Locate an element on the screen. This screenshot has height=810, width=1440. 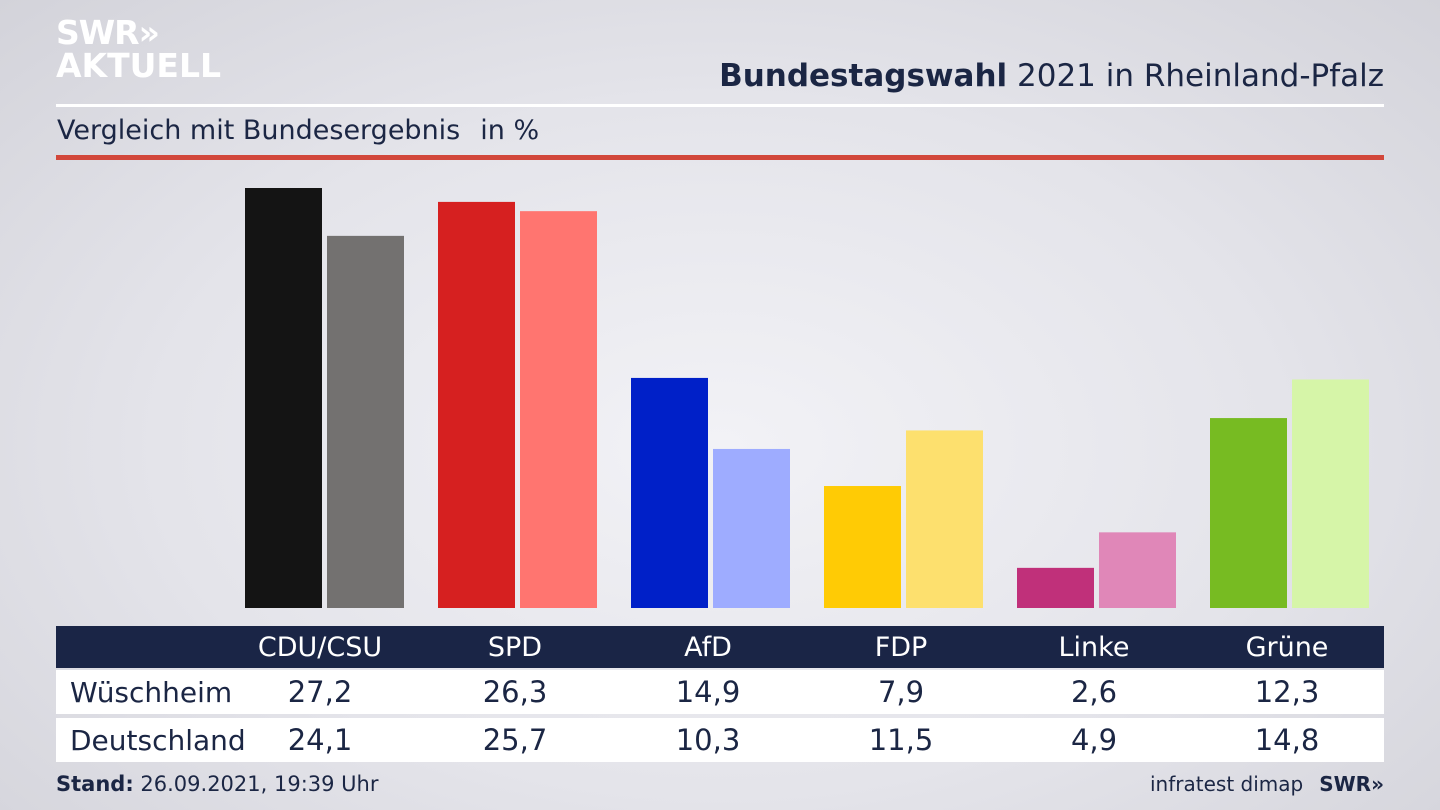
chart-subtitle: Vergleich mit Bundesergebnis in % is located at coordinates (298, 130).